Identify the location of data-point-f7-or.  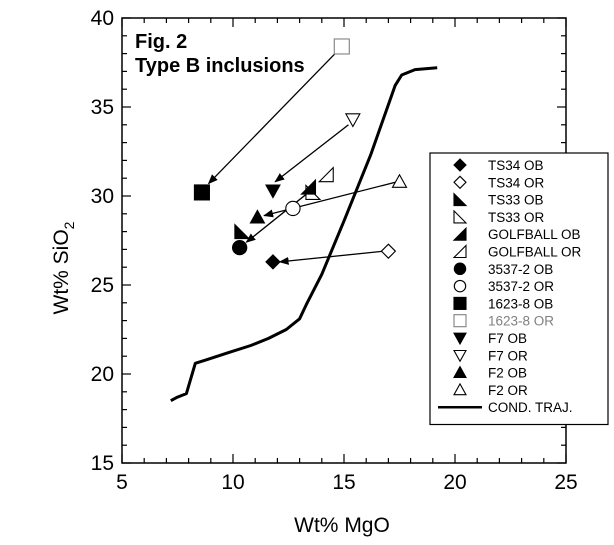
(352, 120).